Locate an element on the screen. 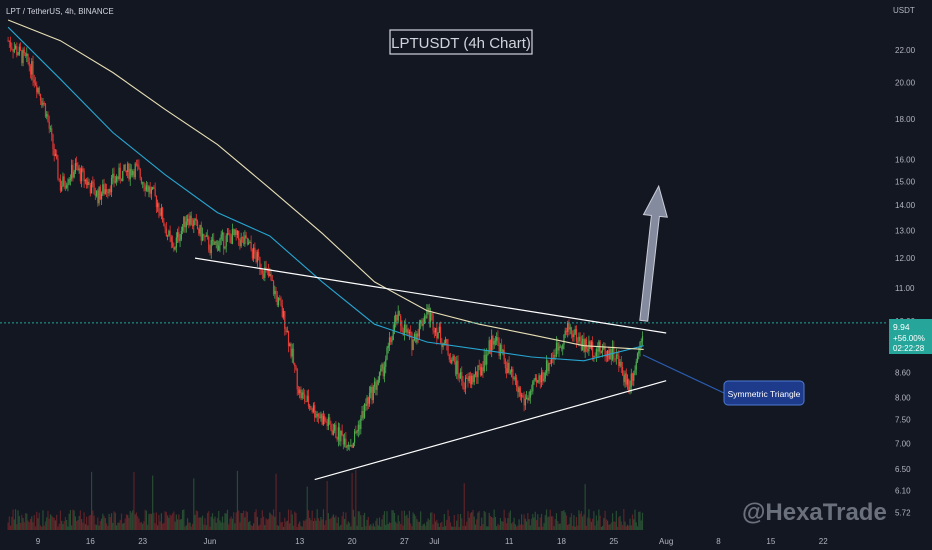  time-tick-label: 16 is located at coordinates (90, 541).